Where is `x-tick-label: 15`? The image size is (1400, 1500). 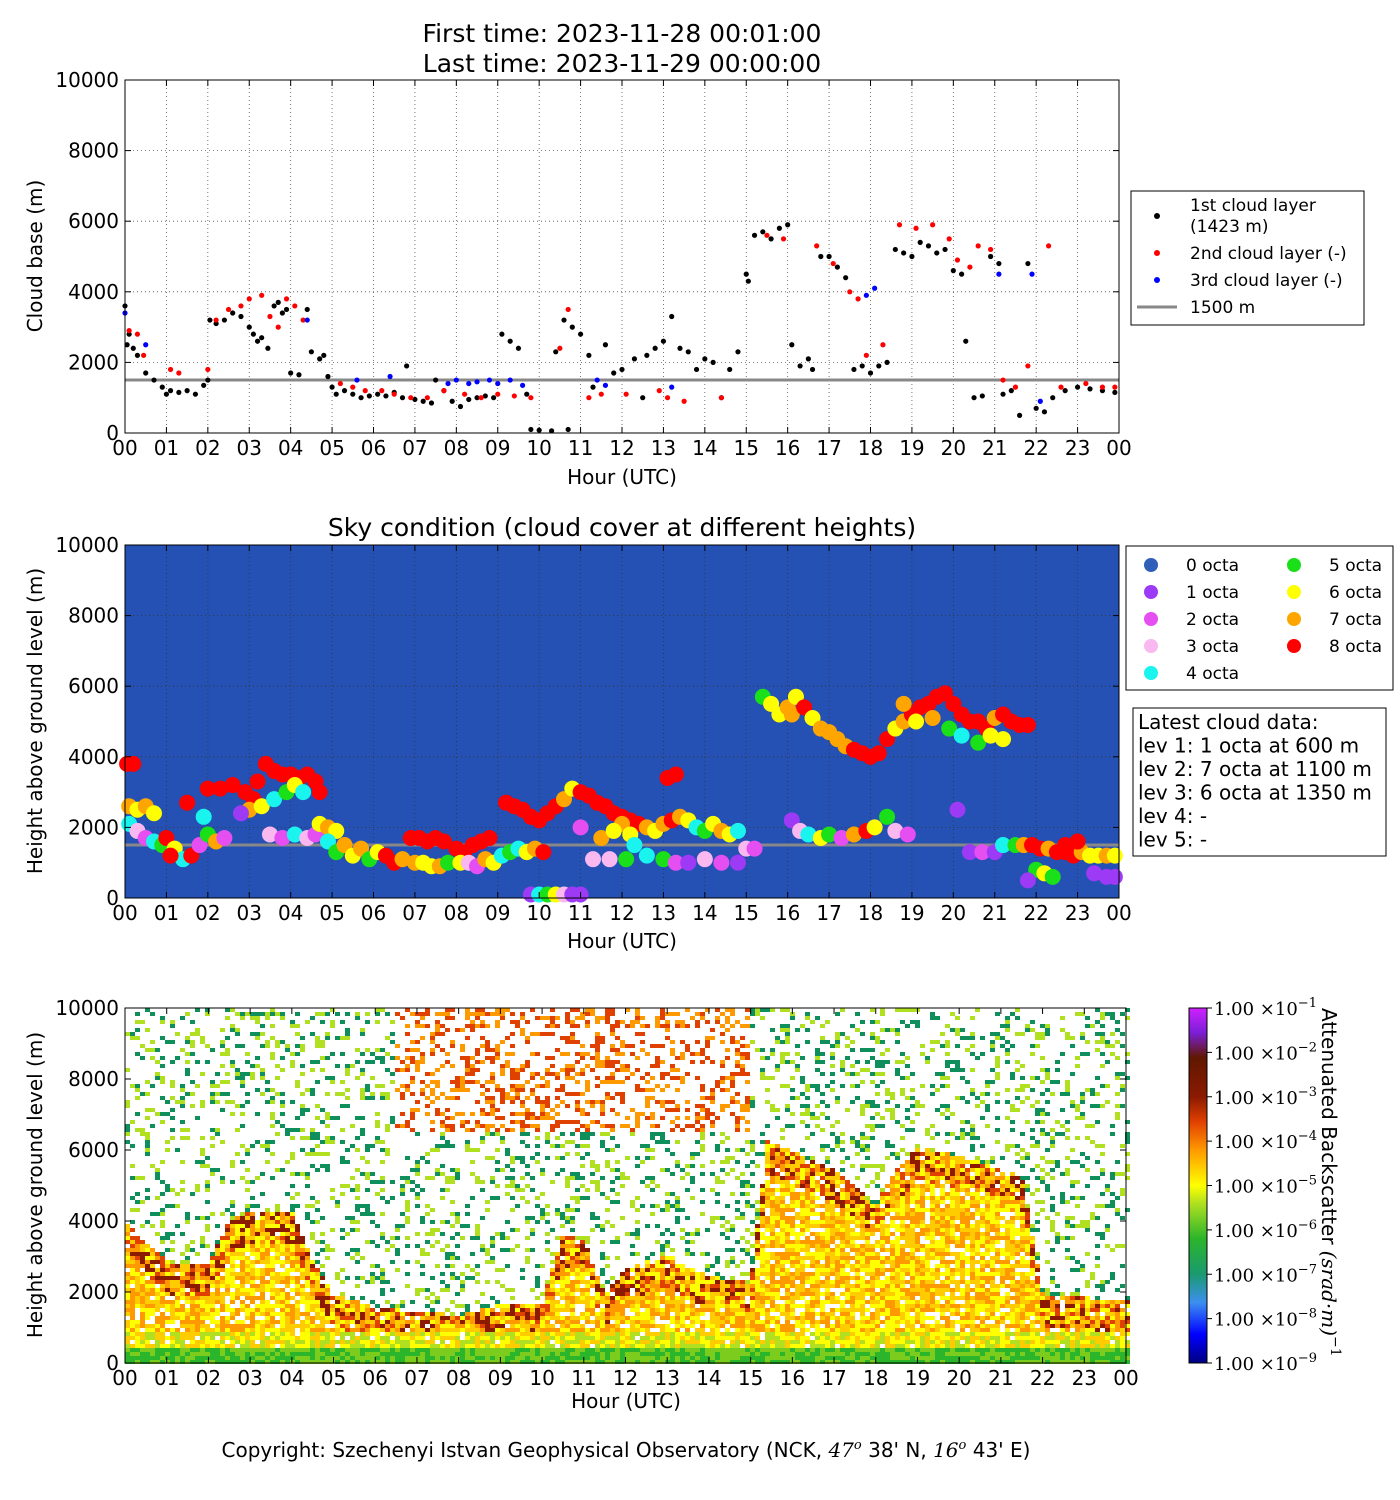 x-tick-label: 15 is located at coordinates (746, 448).